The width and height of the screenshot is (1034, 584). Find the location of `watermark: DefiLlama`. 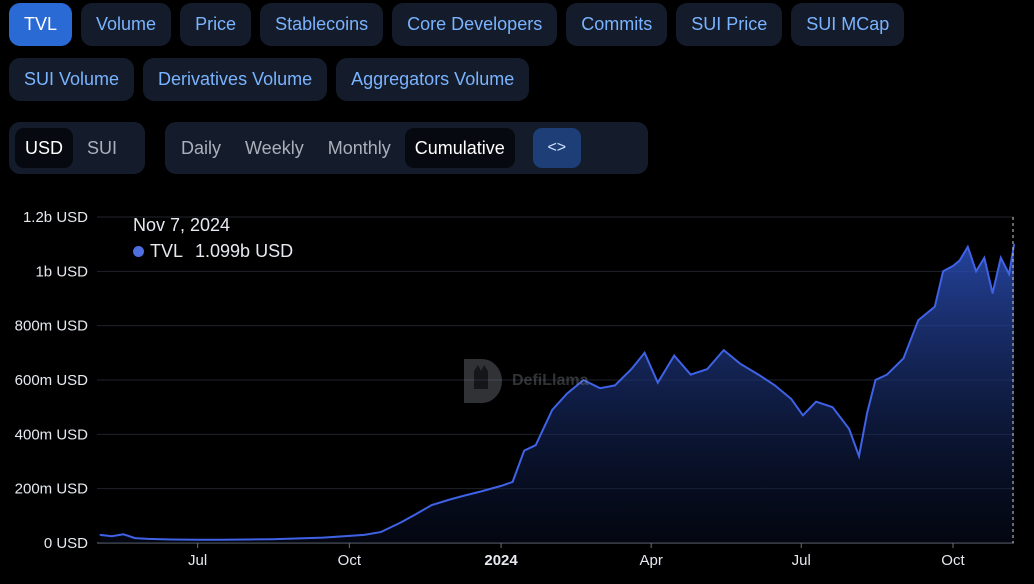

watermark: DefiLlama is located at coordinates (524, 381).